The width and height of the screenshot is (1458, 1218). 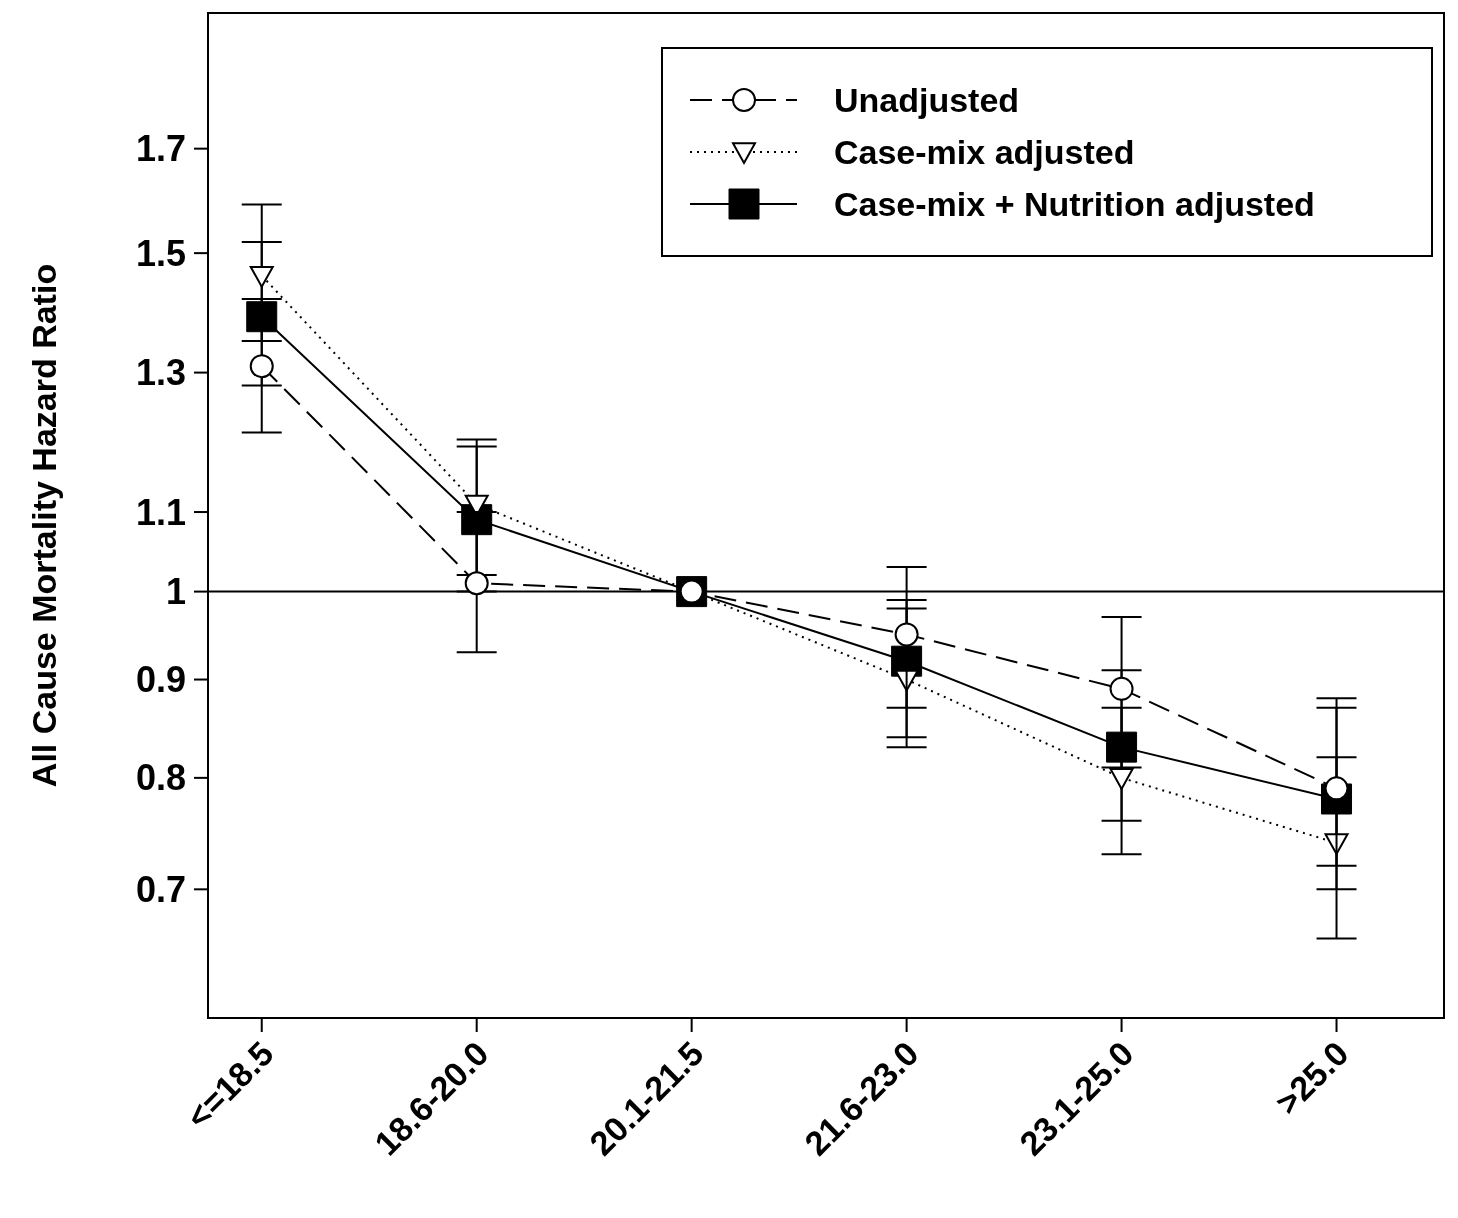 I want to click on y-tick-label: 1.7, so click(x=160, y=149).